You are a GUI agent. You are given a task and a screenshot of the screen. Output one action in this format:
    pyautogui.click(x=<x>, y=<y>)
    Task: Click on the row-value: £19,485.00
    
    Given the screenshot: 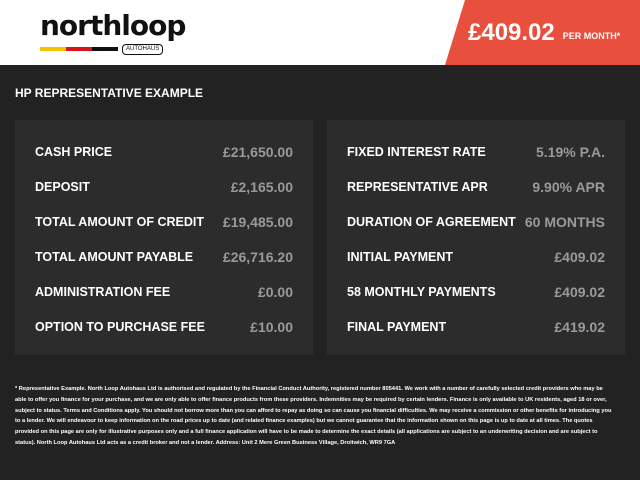 What is the action you would take?
    pyautogui.click(x=257, y=222)
    